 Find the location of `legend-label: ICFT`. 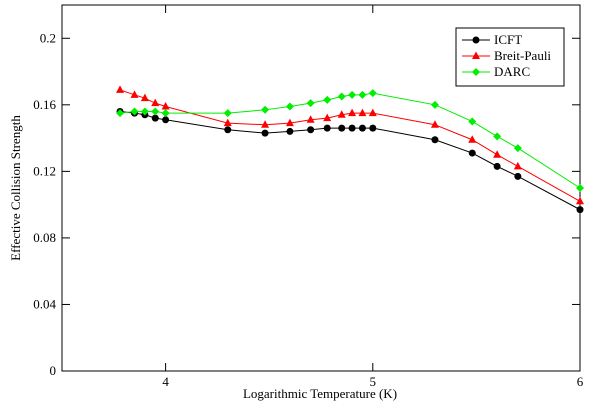

legend-label: ICFT is located at coordinates (508, 39).